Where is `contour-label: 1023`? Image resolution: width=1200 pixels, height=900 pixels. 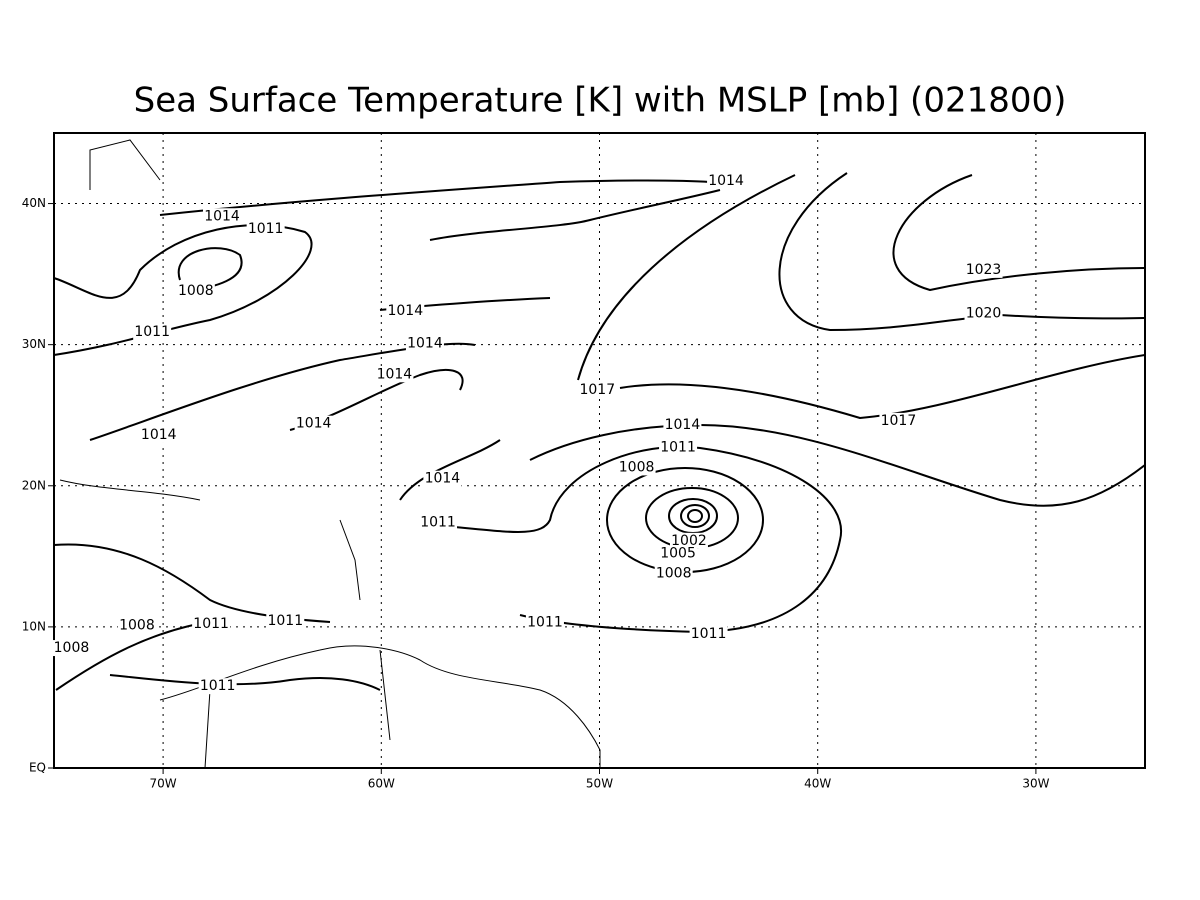 contour-label: 1023 is located at coordinates (984, 270).